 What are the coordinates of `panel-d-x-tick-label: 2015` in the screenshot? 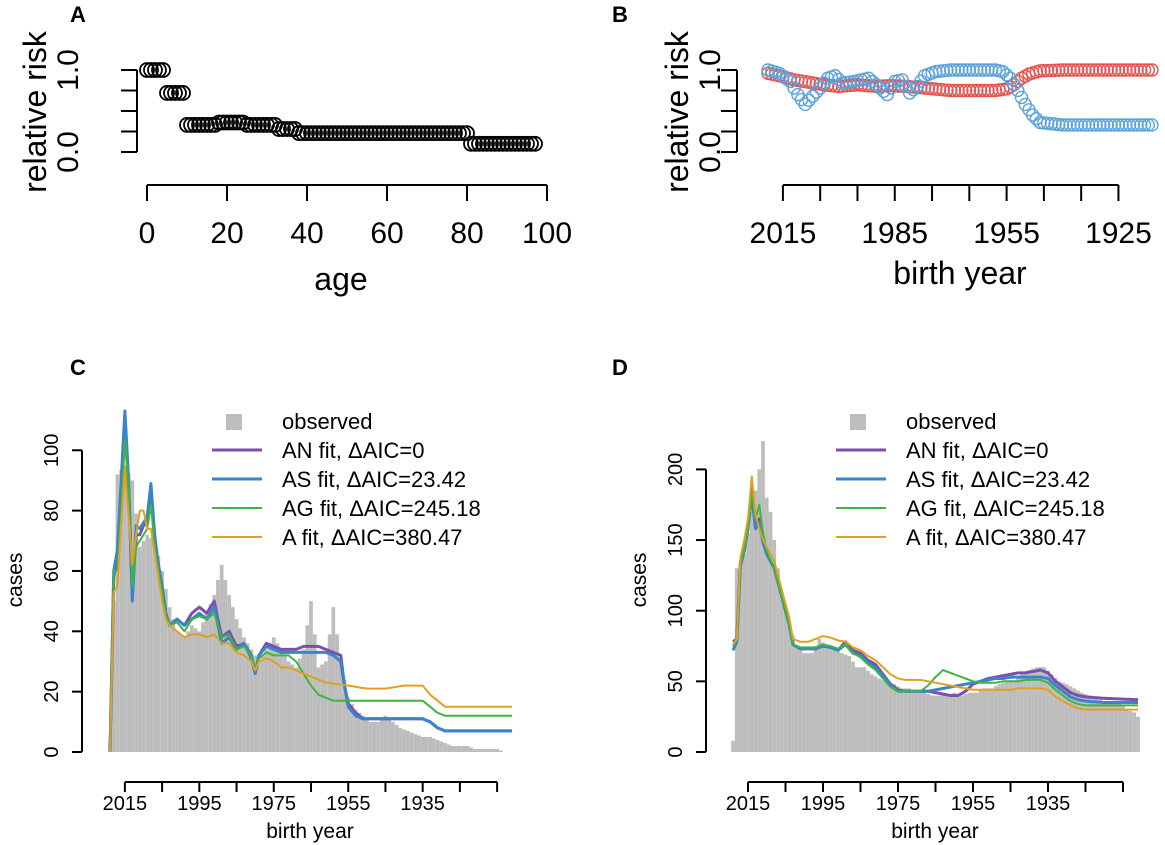 It's located at (748, 804).